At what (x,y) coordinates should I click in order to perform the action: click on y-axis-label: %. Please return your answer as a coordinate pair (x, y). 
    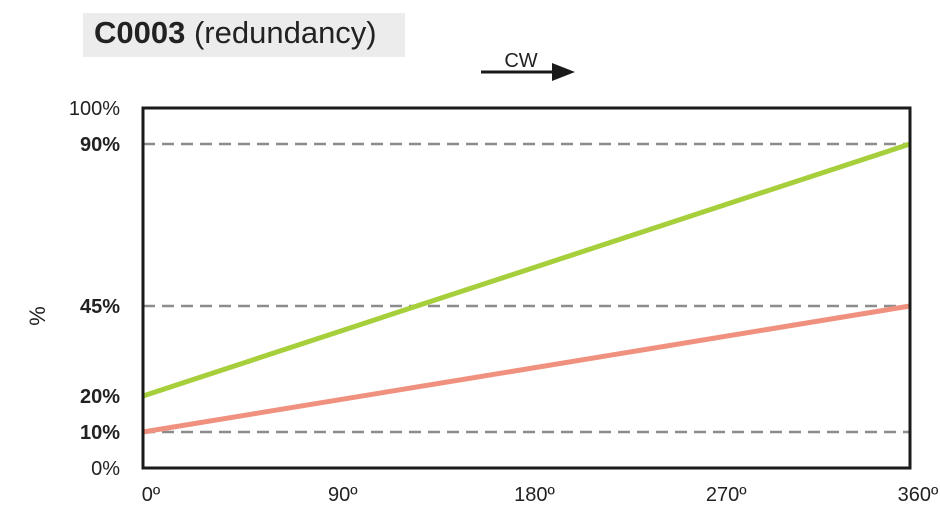
    Looking at the image, I should click on (37, 316).